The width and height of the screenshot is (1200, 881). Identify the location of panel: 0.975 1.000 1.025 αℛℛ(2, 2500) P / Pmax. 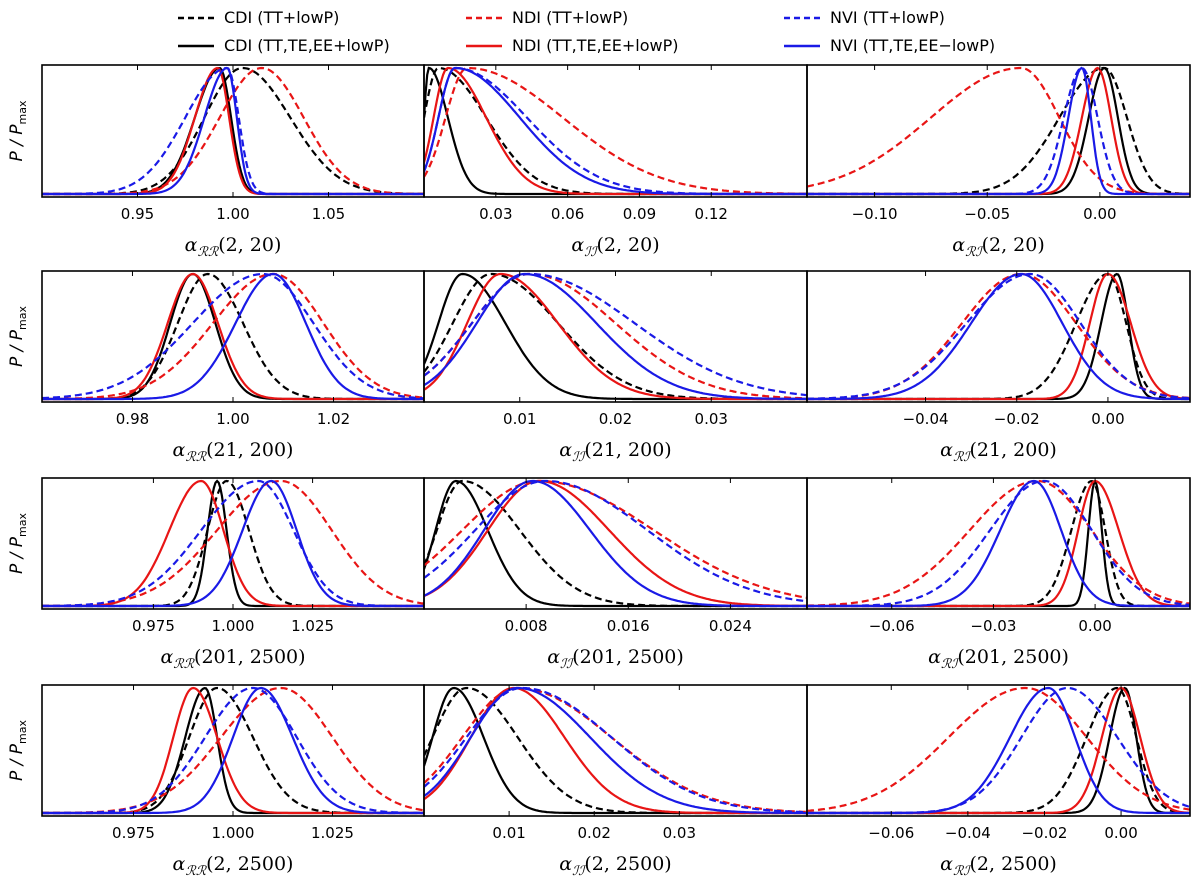
(216, 781).